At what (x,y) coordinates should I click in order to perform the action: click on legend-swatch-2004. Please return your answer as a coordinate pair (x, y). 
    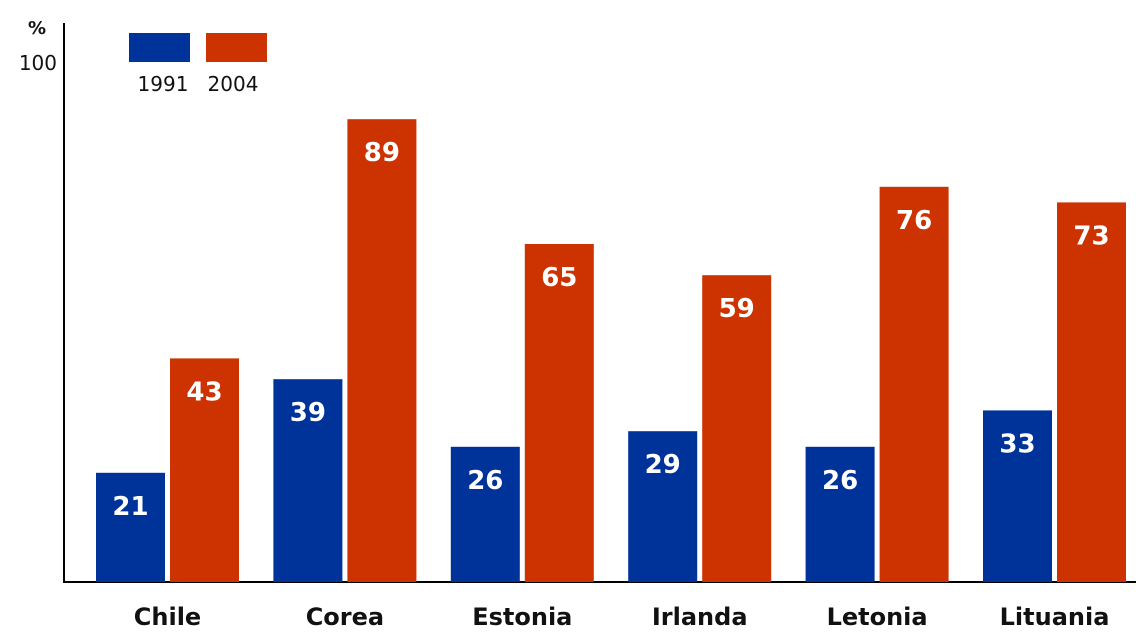
    Looking at the image, I should click on (236, 47).